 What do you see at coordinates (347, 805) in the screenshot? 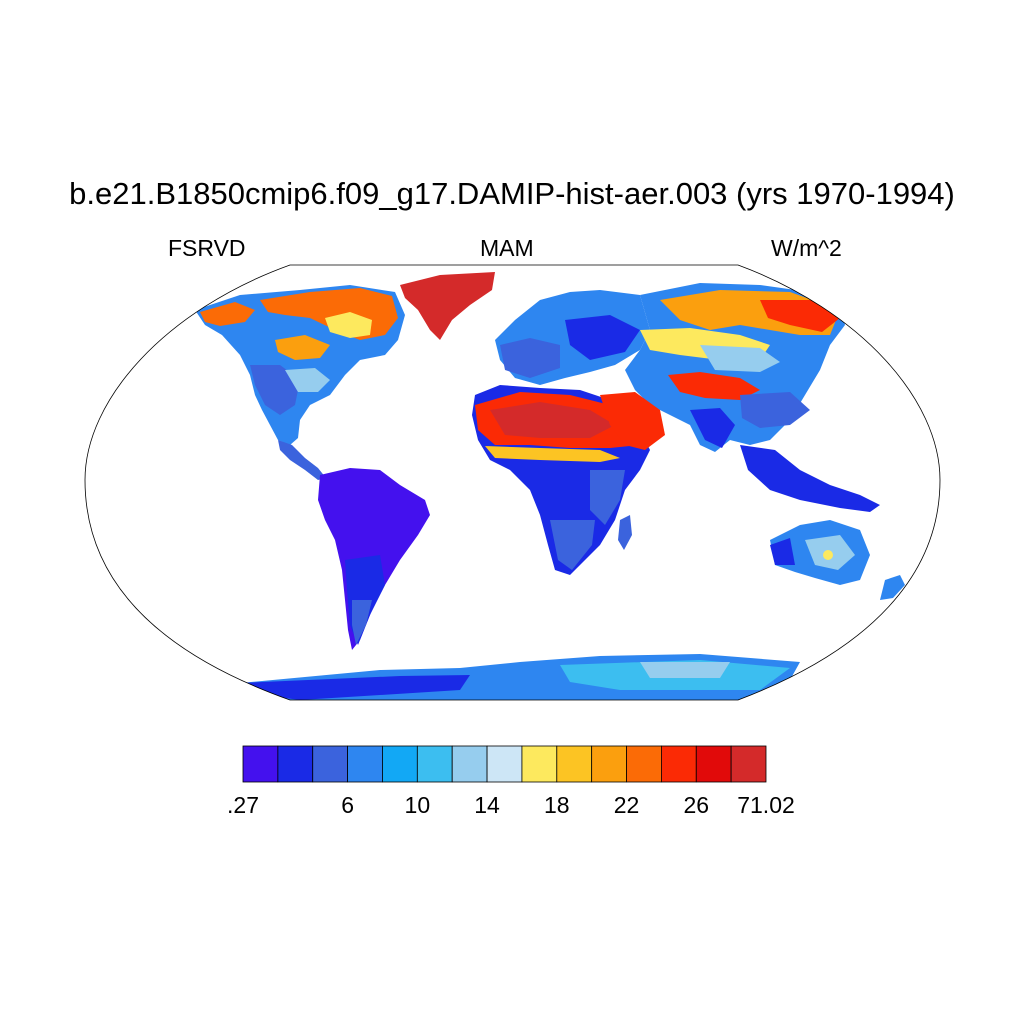
I see `colorbar-tick-label: 6` at bounding box center [347, 805].